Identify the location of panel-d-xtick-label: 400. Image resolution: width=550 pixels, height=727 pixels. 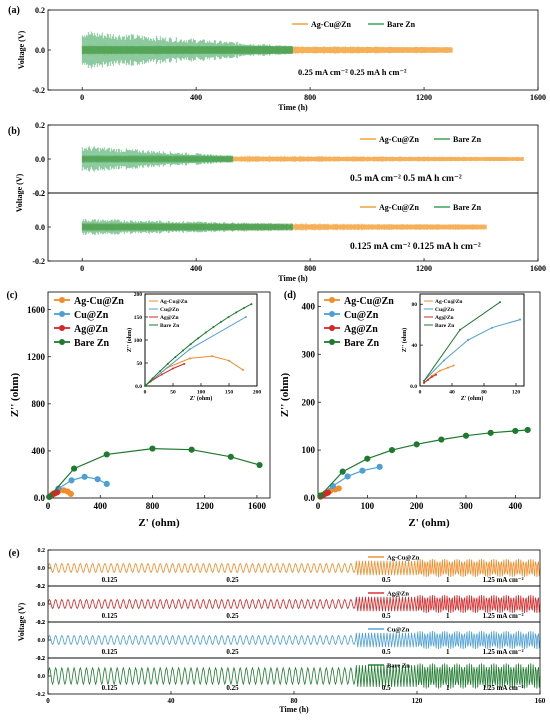
(516, 506).